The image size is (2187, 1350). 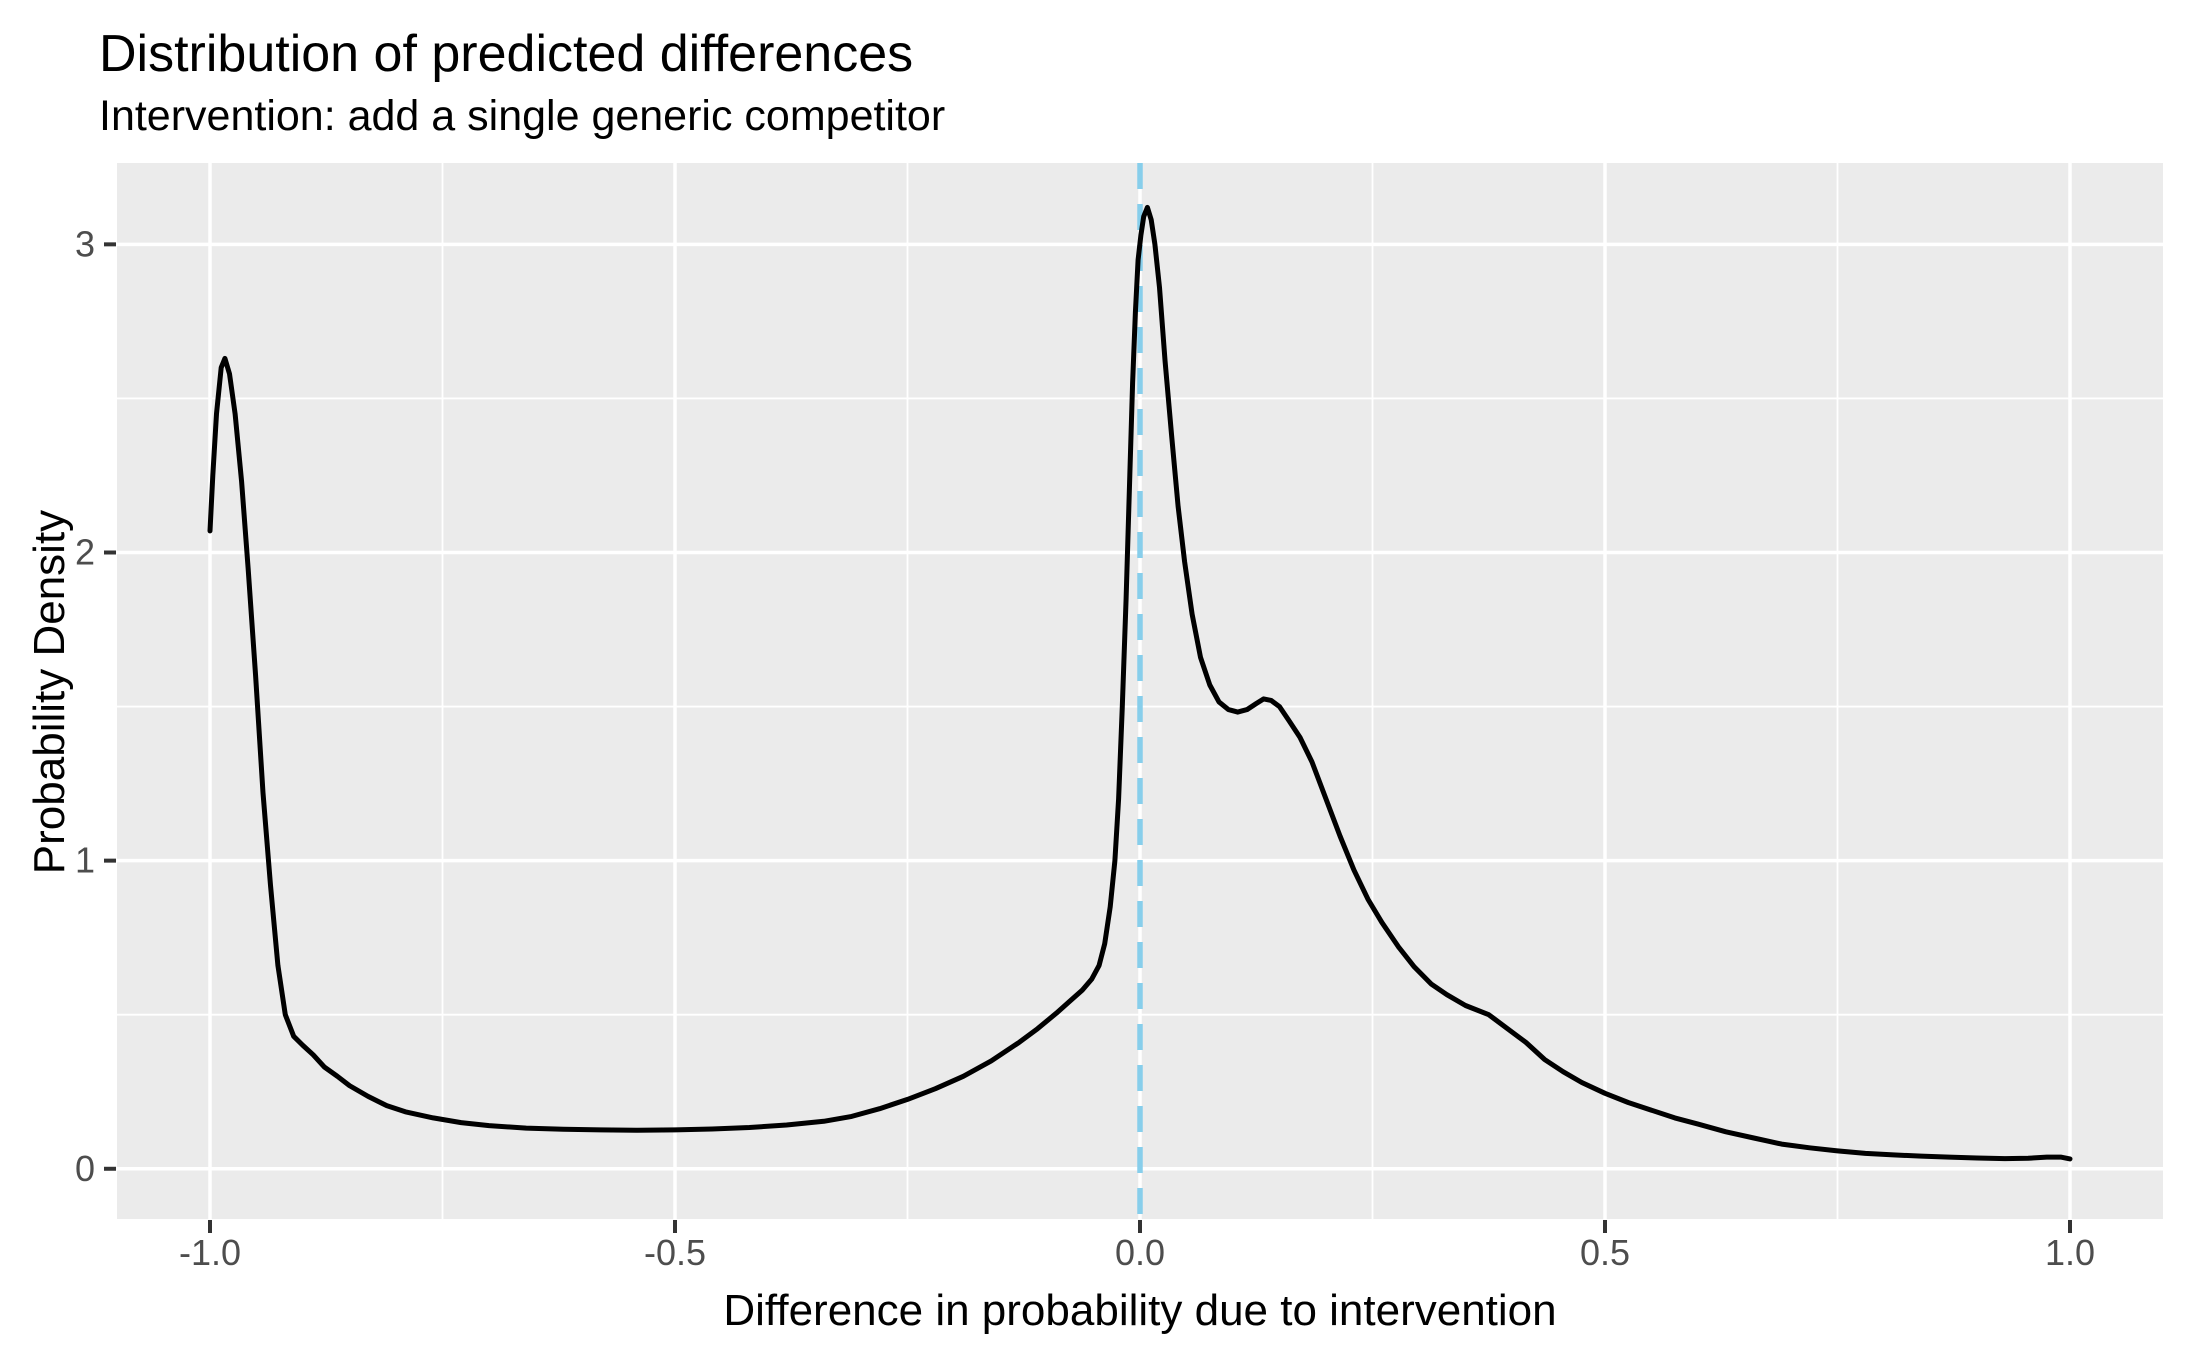 What do you see at coordinates (49, 692) in the screenshot?
I see `y-axis-title: Probability Density` at bounding box center [49, 692].